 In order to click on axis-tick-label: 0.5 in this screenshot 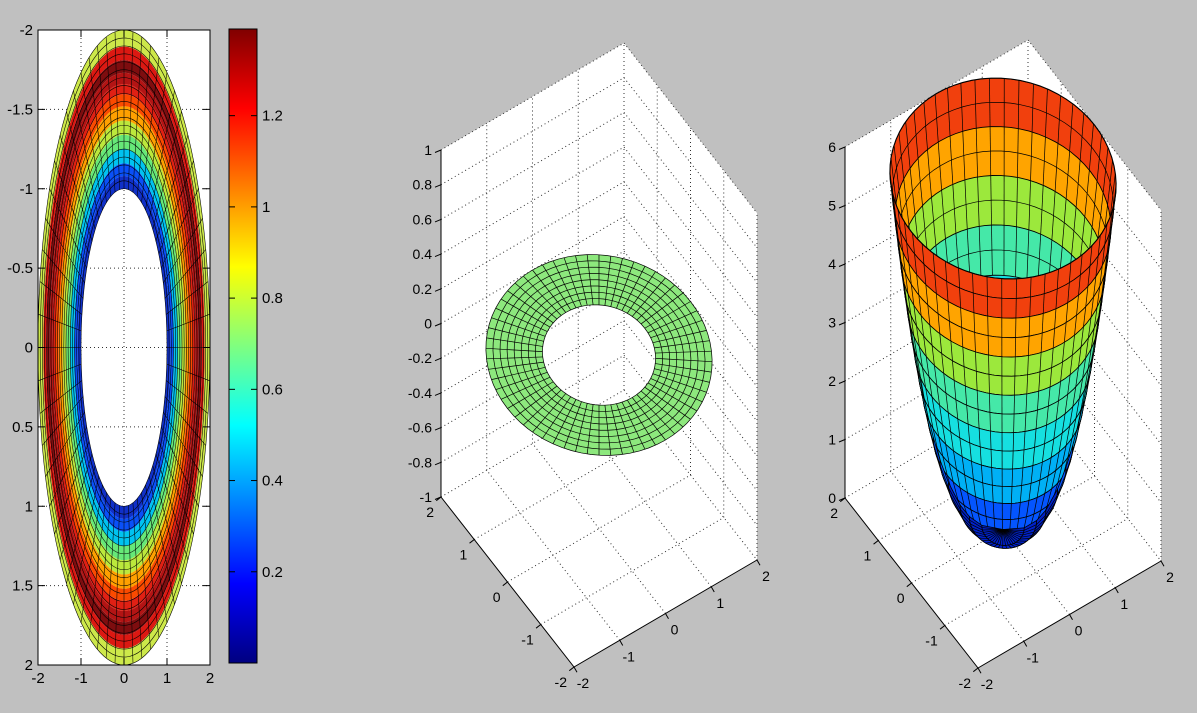, I will do `click(22, 427)`.